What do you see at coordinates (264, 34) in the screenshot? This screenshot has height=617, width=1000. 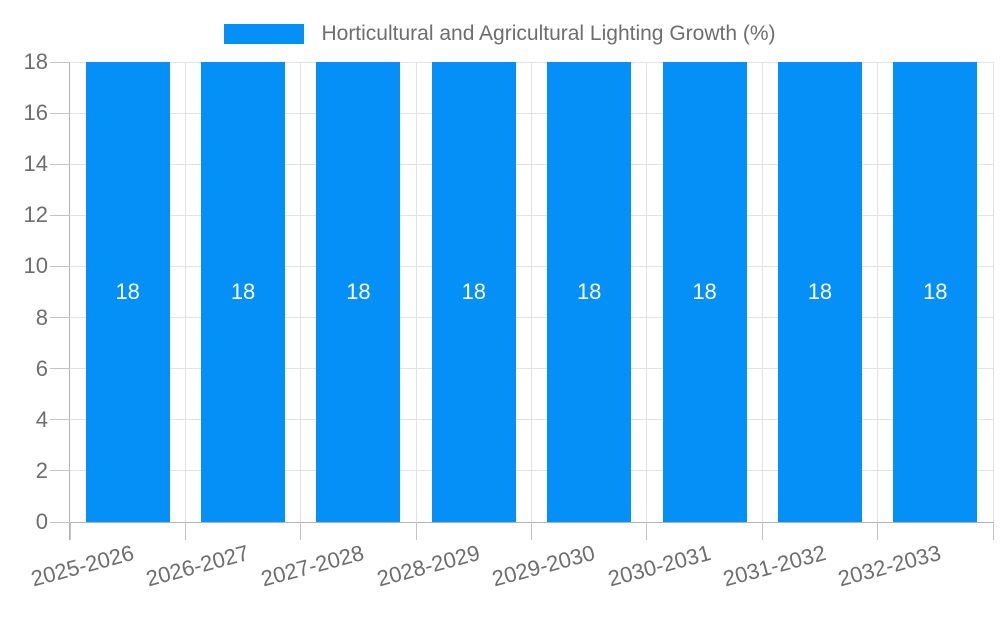 I see `legend-swatch` at bounding box center [264, 34].